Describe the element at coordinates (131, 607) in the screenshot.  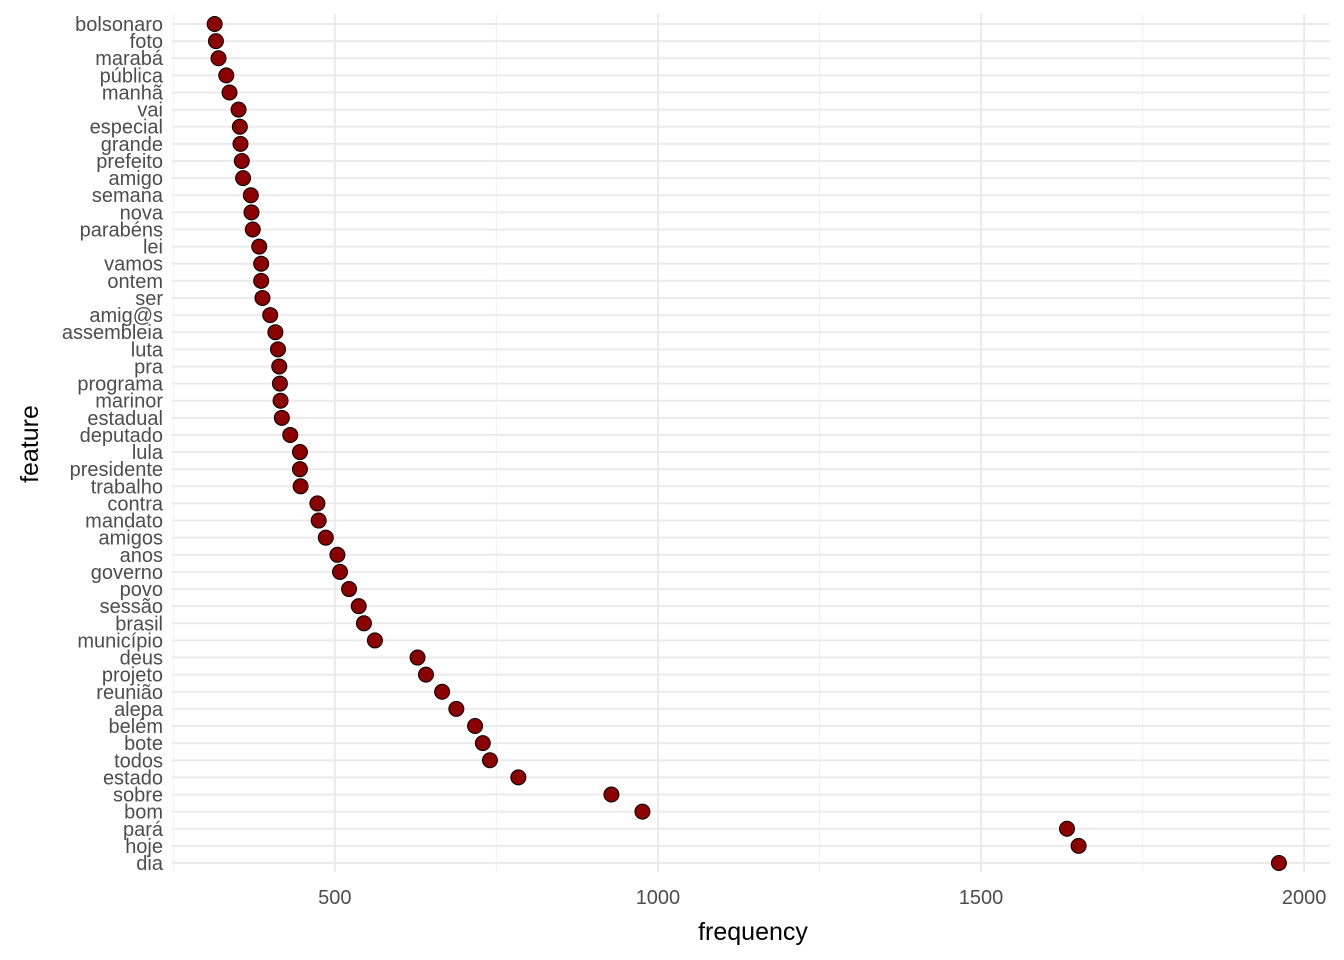
I see `y-tick-label: sessão` at that location.